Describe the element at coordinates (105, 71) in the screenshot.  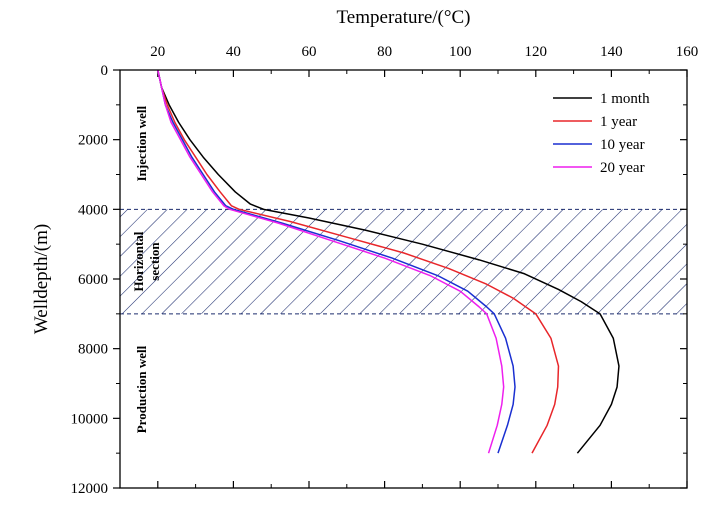
I see `y-tick-label: 0` at that location.